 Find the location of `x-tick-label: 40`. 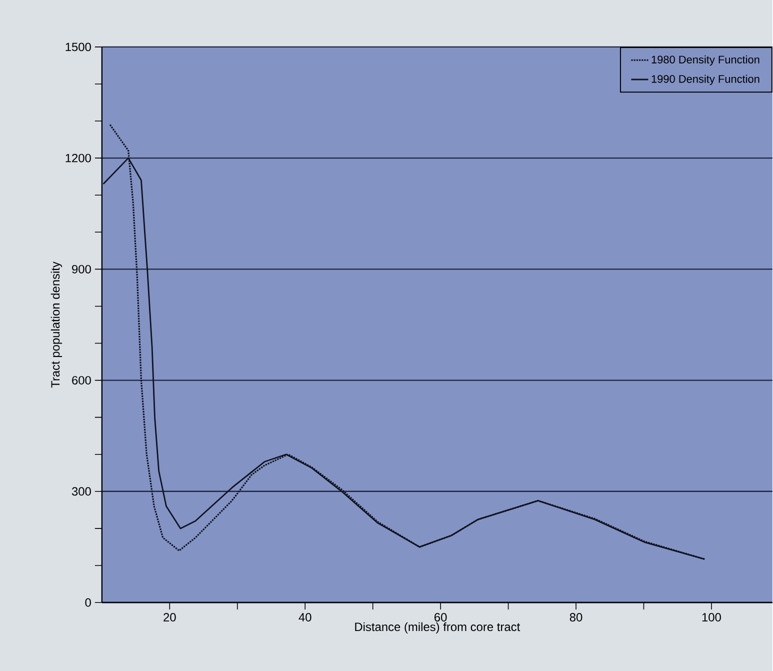

x-tick-label: 40 is located at coordinates (305, 617).